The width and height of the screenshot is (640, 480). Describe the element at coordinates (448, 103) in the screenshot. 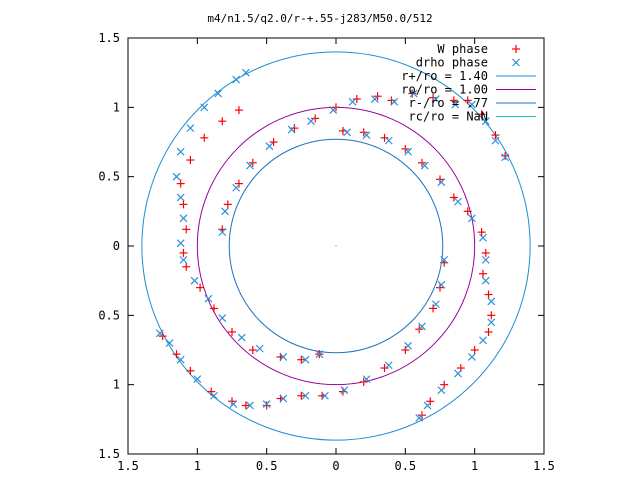

I see `legend-label: r-/ro = .77` at that location.